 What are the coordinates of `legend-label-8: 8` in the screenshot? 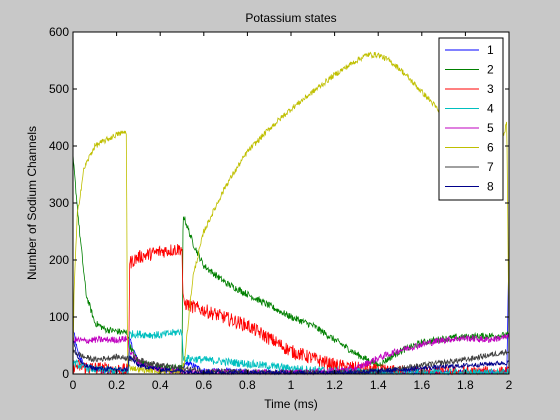 It's located at (490, 187).